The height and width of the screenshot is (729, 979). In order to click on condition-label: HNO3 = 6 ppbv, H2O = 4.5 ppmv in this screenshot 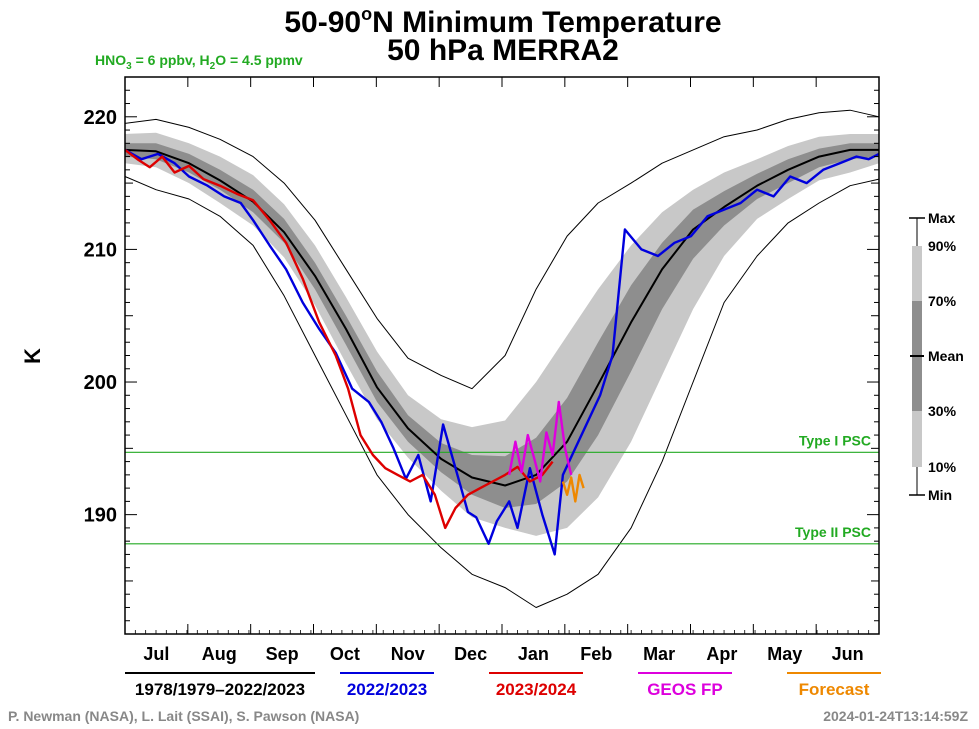, I will do `click(199, 62)`.